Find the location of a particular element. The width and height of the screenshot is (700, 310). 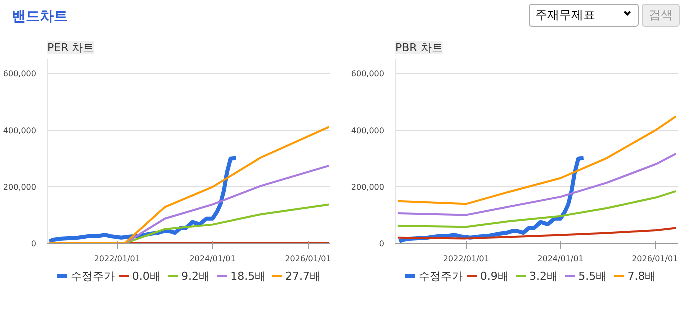

legend-label: 3.2배 is located at coordinates (544, 276).